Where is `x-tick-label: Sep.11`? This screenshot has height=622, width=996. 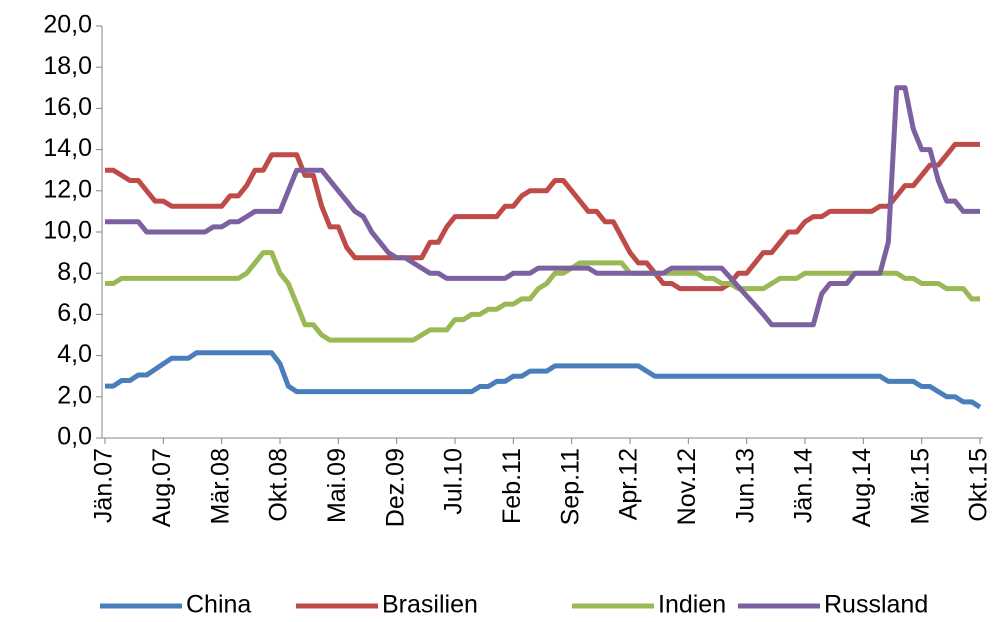
x-tick-label: Sep.11 is located at coordinates (570, 486).